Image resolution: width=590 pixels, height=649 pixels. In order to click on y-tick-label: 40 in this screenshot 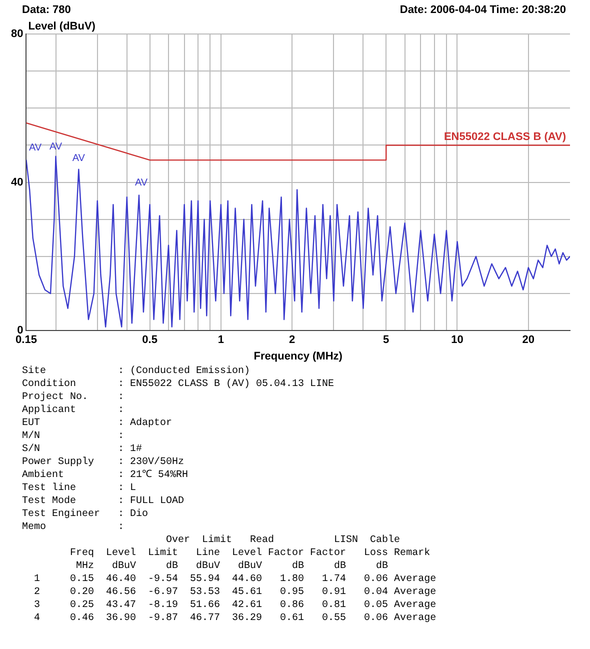, I will do `click(17, 182)`.